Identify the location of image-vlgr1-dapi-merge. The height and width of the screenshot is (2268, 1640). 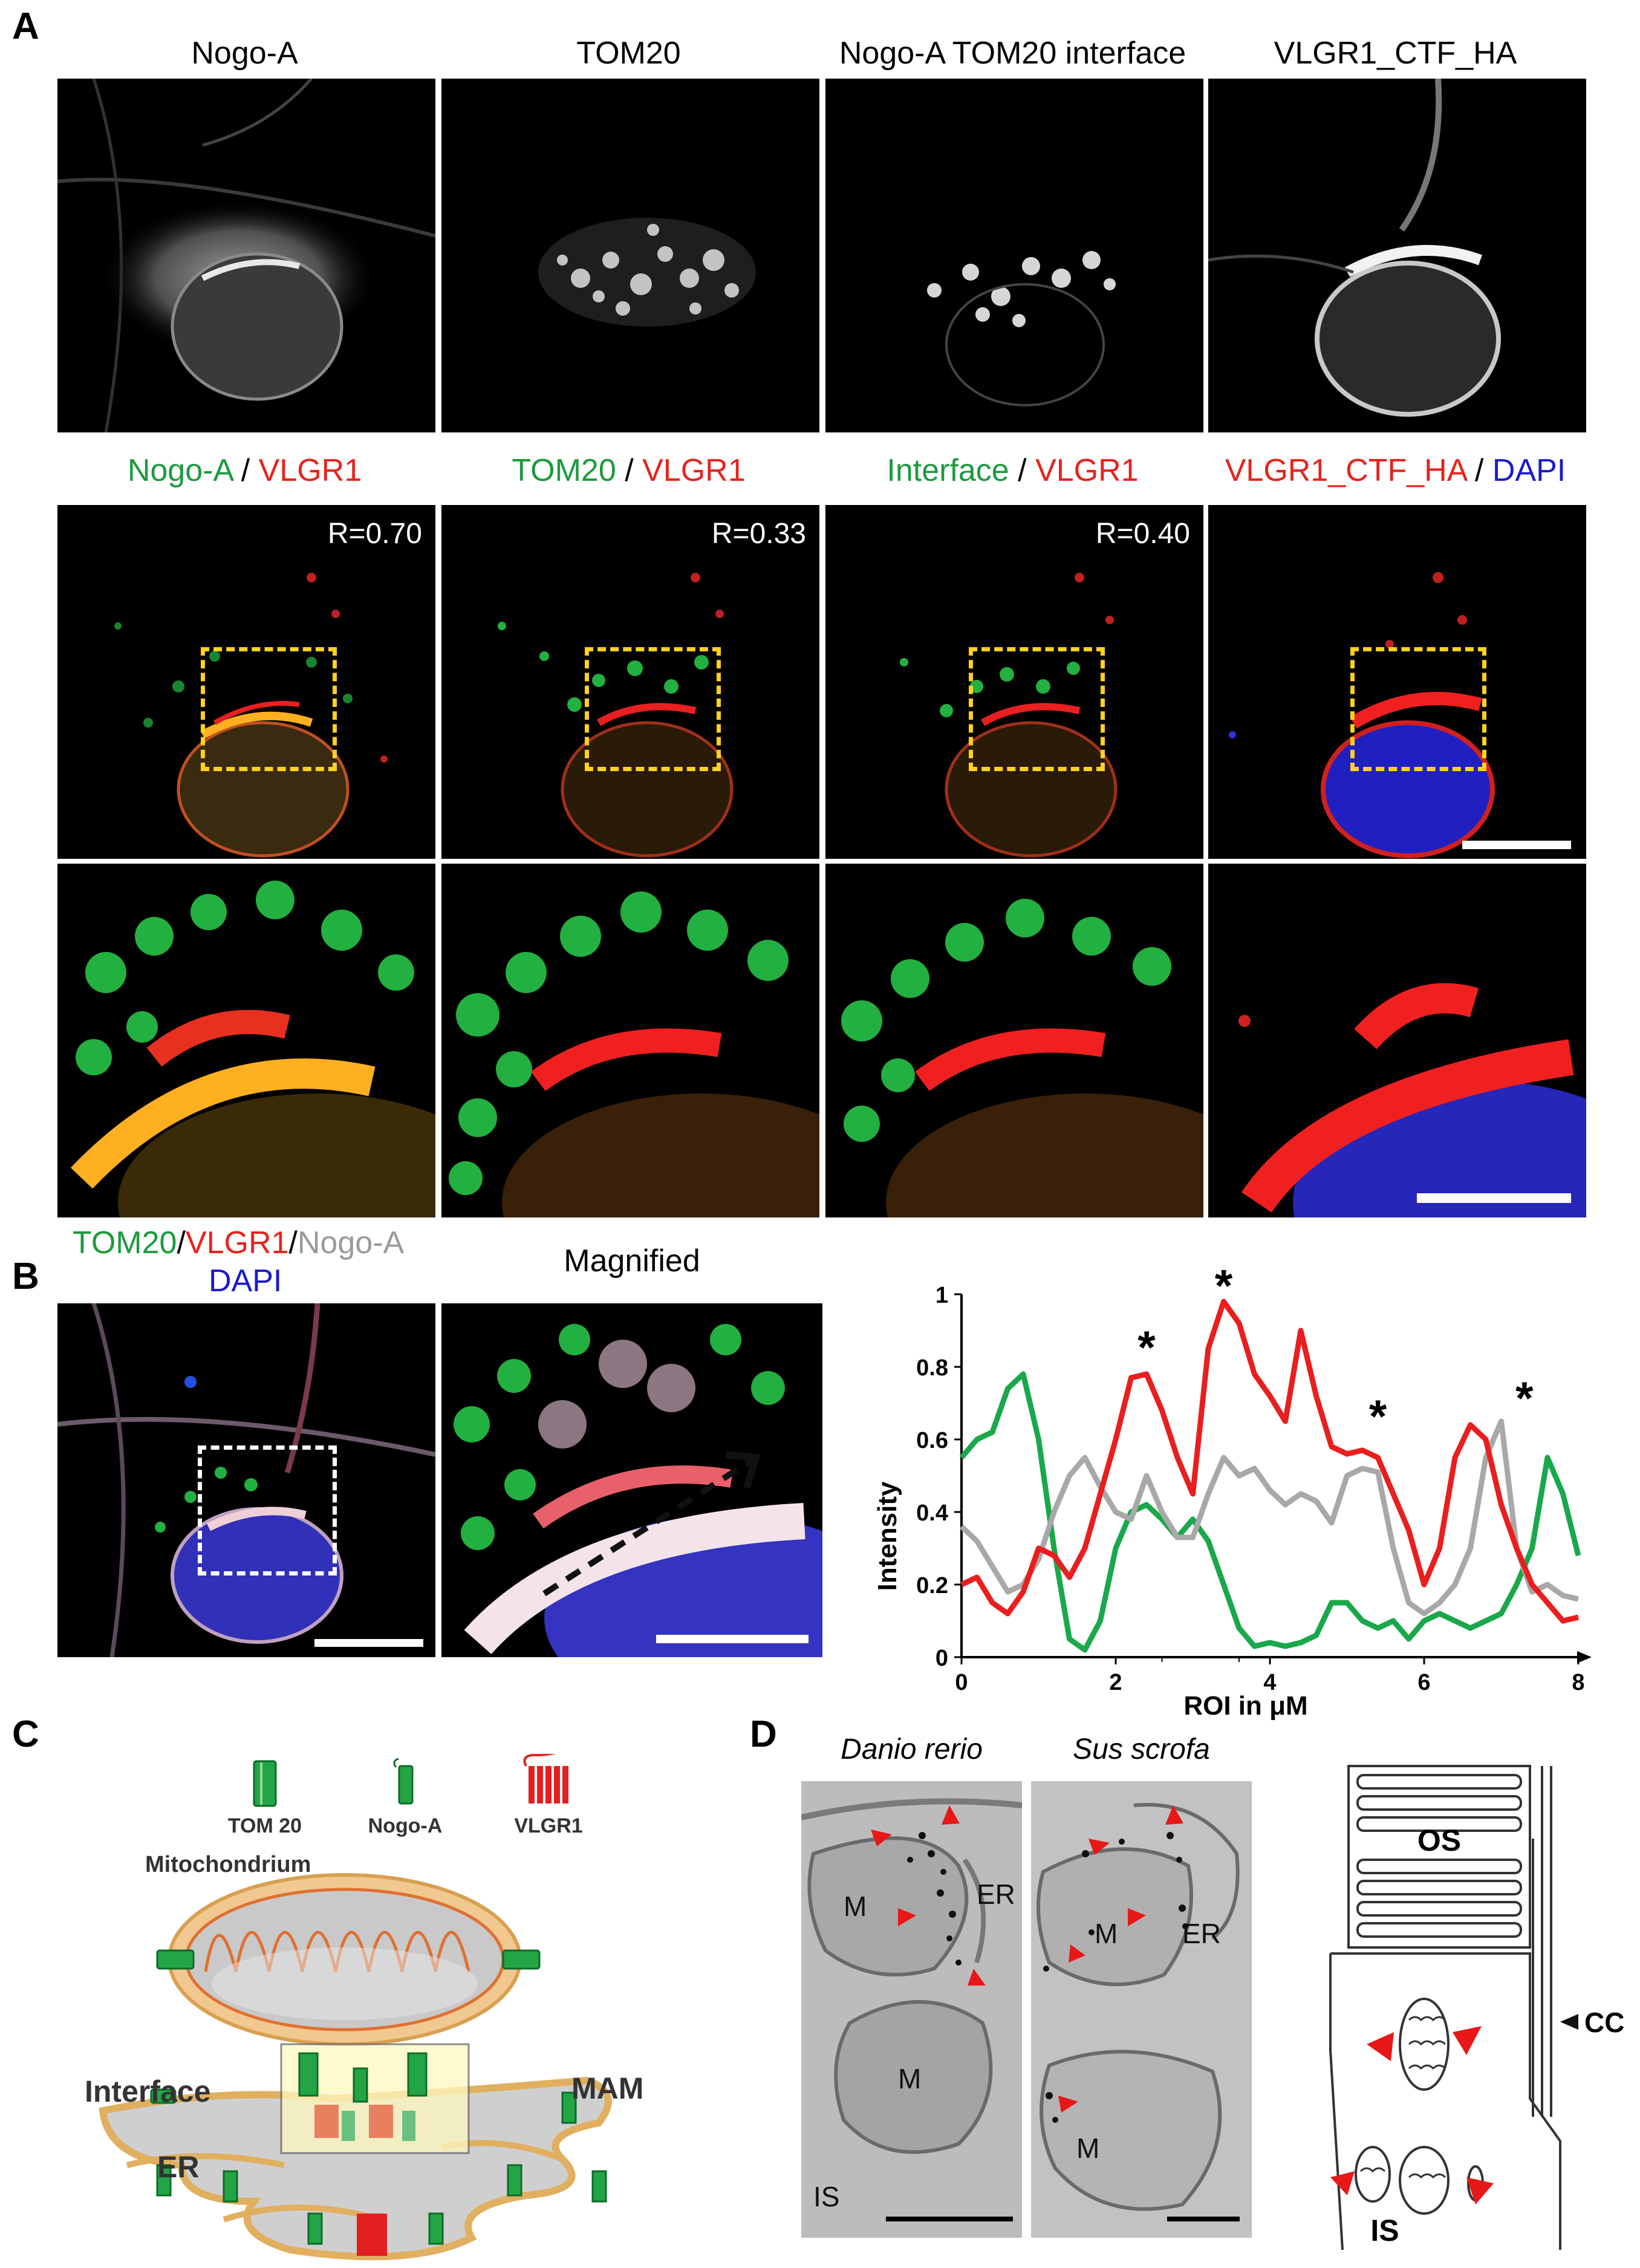
(1397, 682).